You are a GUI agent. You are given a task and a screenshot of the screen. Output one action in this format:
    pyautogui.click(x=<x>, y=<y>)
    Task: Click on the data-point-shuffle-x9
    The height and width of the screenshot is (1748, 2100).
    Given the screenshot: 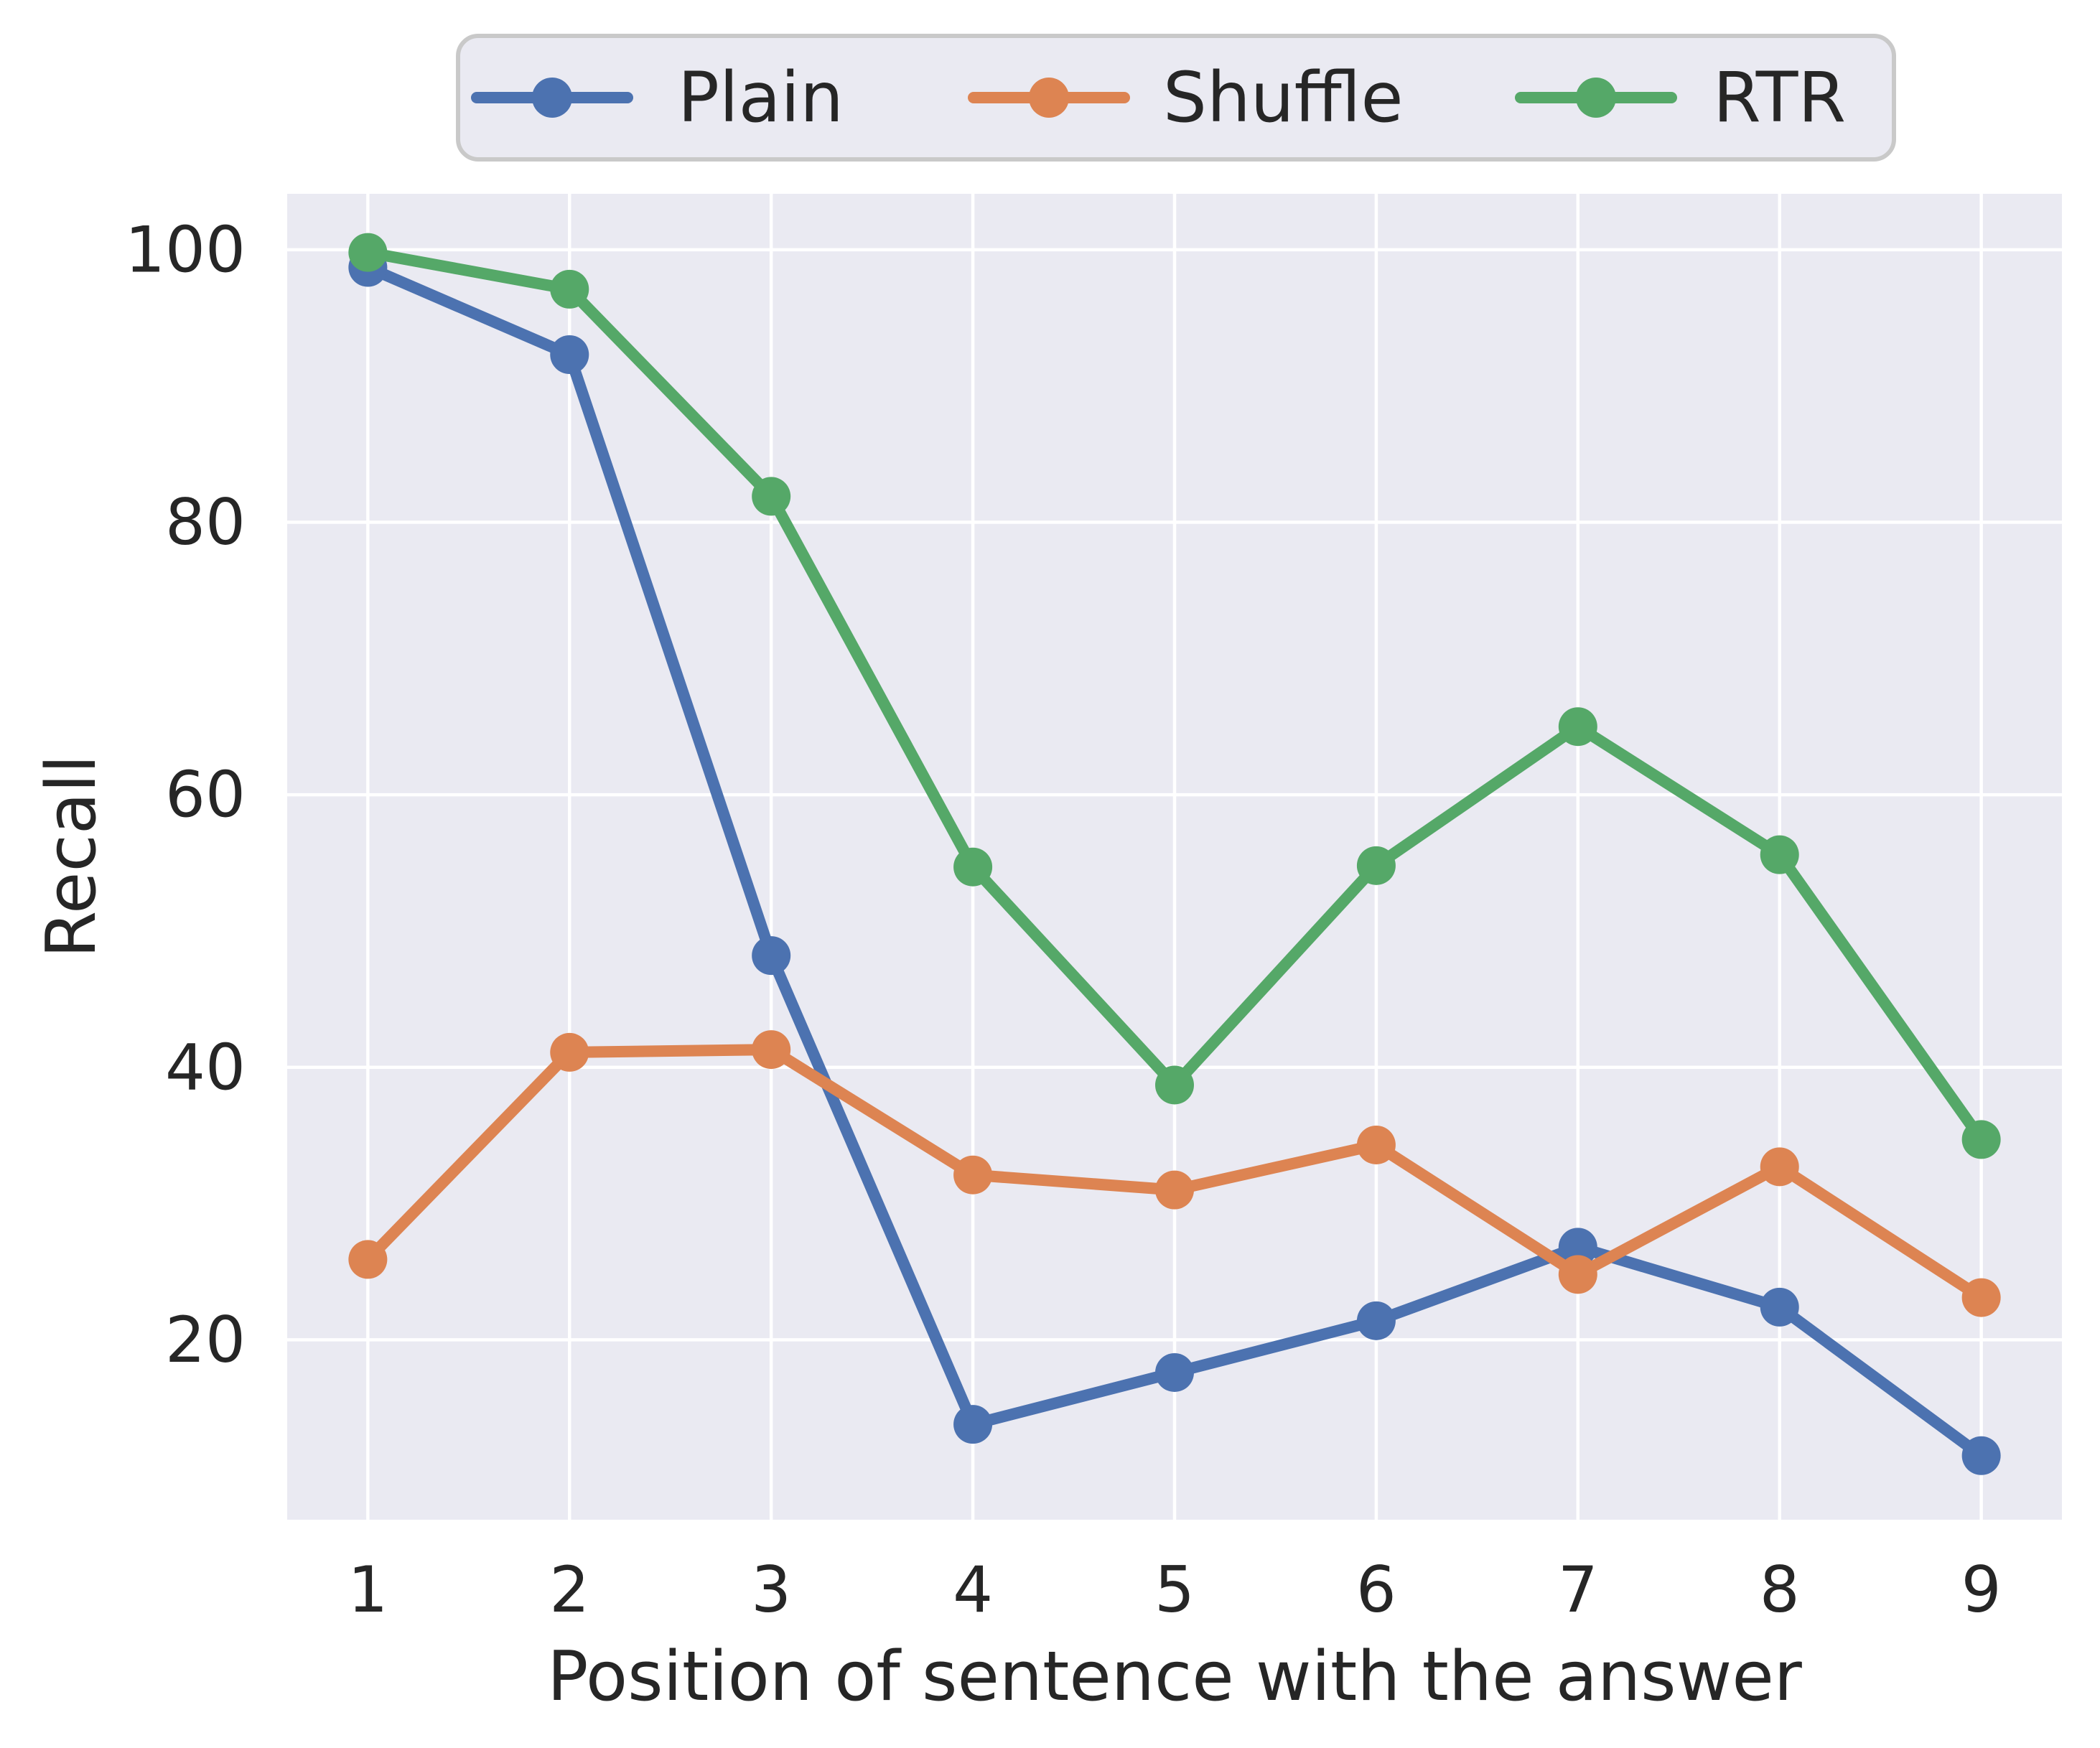 What is the action you would take?
    pyautogui.click(x=1981, y=1297)
    